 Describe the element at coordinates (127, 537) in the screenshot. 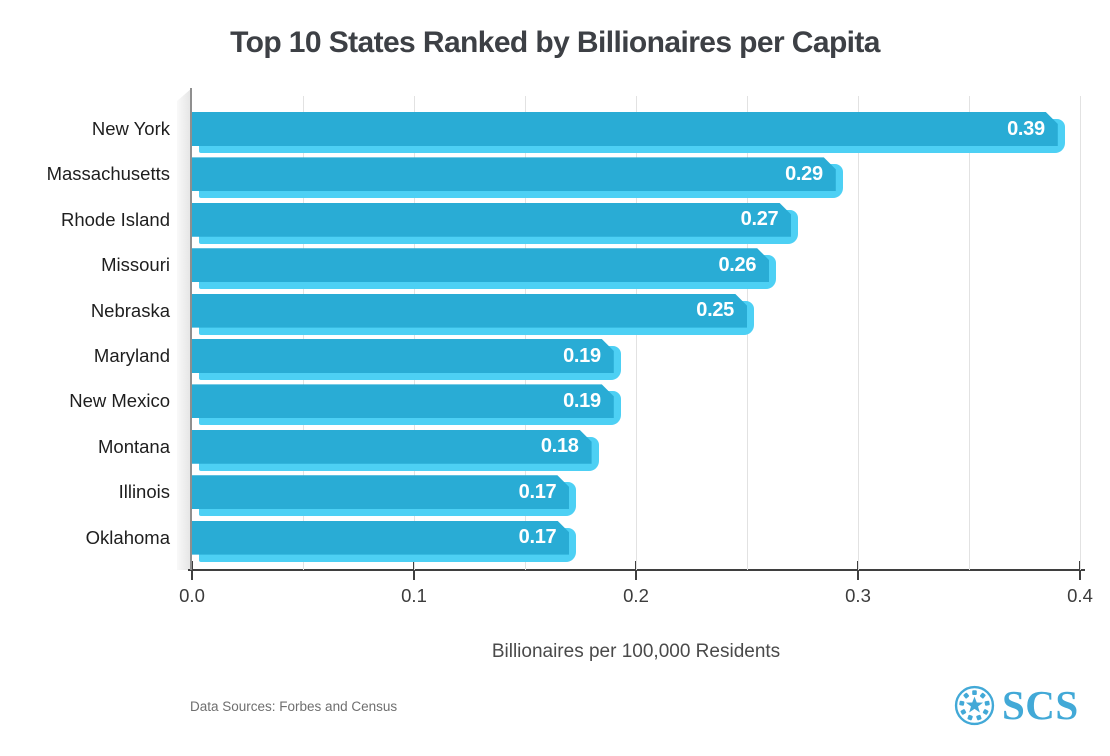

I see `y-axis-label: Oklahoma` at that location.